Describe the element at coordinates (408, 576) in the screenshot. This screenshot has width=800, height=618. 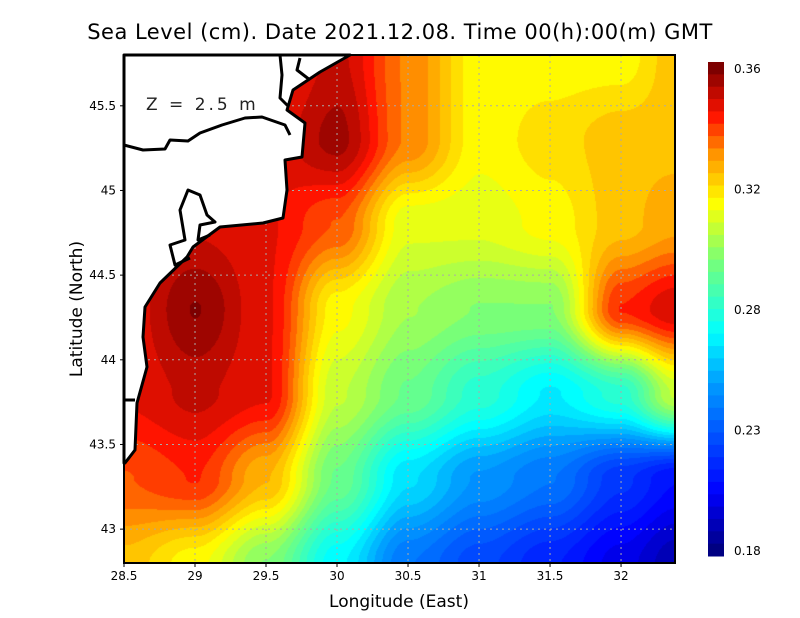
I see `x-tick-label: 30.5` at that location.